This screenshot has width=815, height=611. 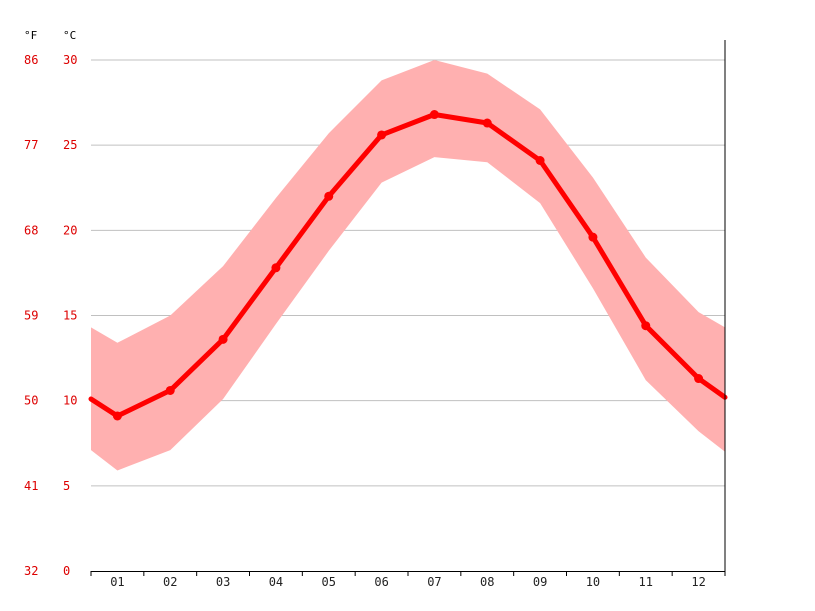 I want to click on y-tick-f-77: 77, so click(x=31, y=145).